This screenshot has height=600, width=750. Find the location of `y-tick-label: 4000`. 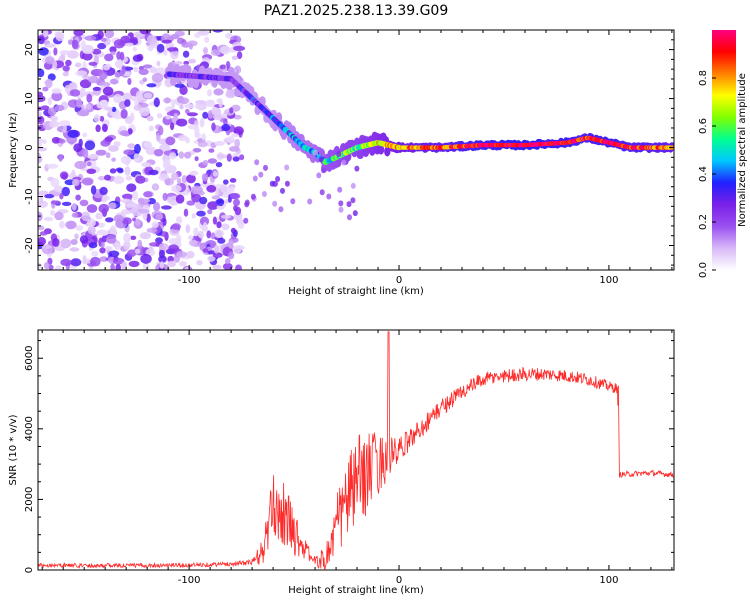

y-tick-label: 4000 is located at coordinates (29, 428).